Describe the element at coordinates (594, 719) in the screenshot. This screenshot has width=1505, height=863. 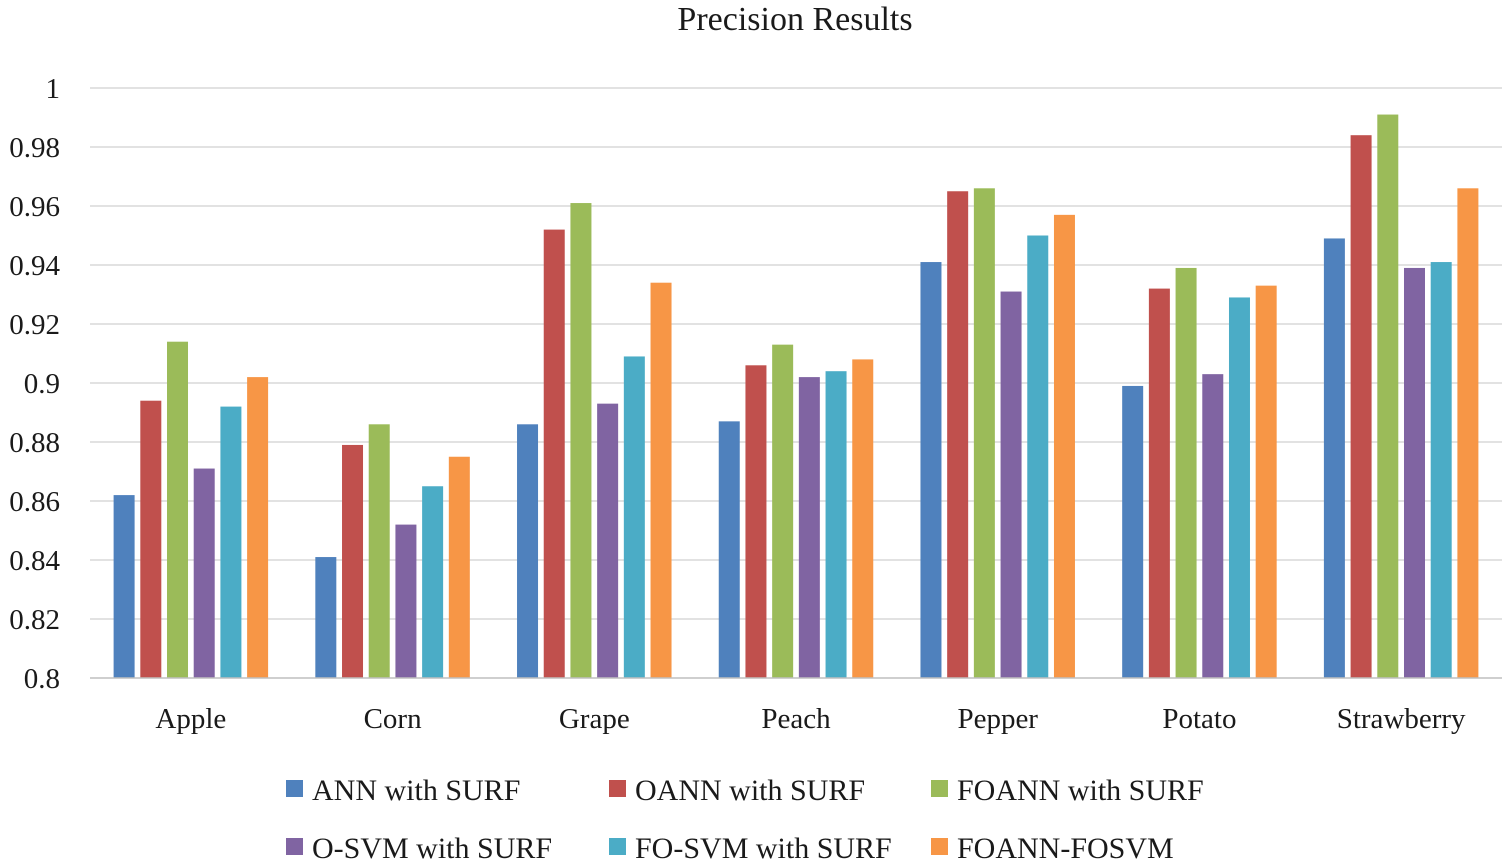
I see `x-category-label: Grape` at that location.